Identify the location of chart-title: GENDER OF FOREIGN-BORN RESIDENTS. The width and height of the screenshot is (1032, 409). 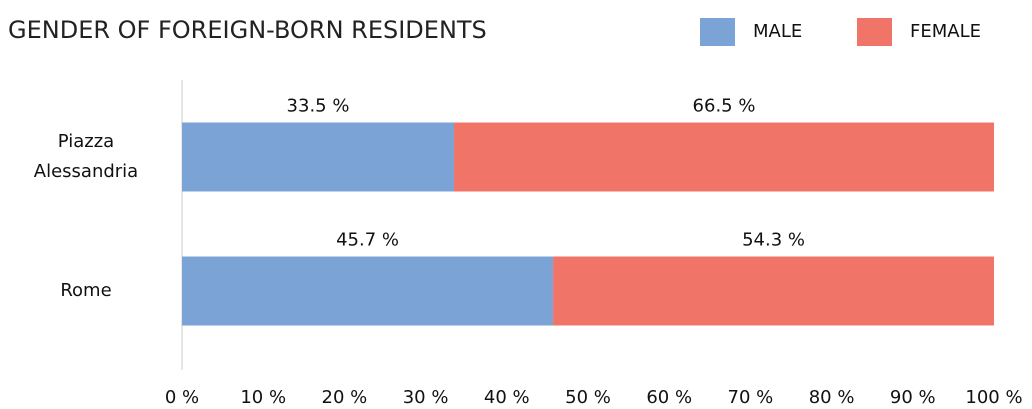
(247, 30).